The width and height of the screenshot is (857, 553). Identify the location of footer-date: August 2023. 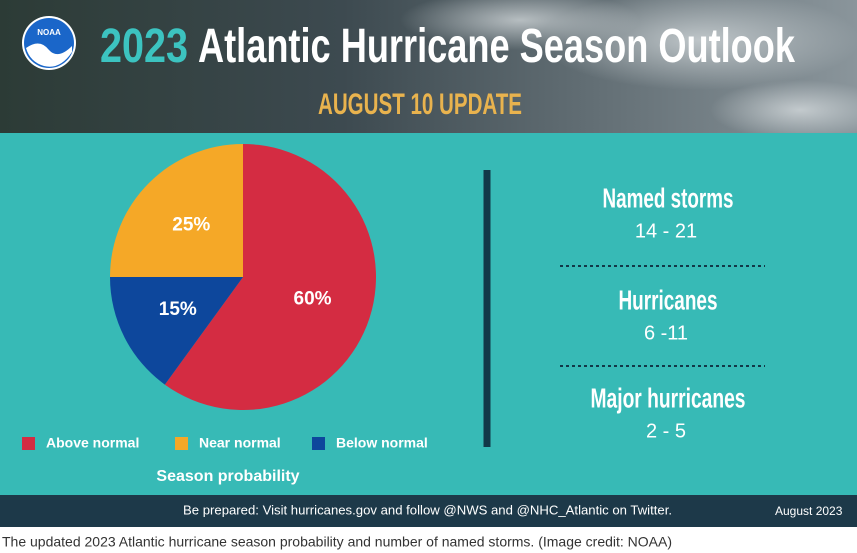
(809, 511).